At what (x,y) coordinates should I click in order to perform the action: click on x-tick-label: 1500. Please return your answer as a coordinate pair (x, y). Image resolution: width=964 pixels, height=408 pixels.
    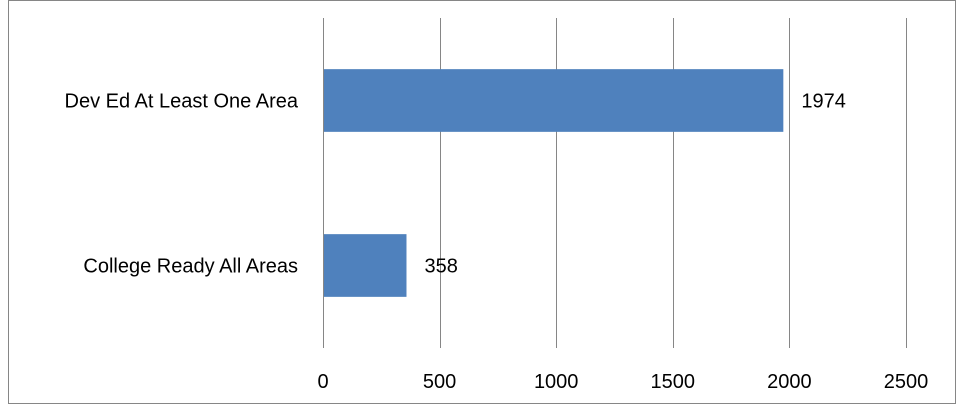
    Looking at the image, I should click on (673, 382).